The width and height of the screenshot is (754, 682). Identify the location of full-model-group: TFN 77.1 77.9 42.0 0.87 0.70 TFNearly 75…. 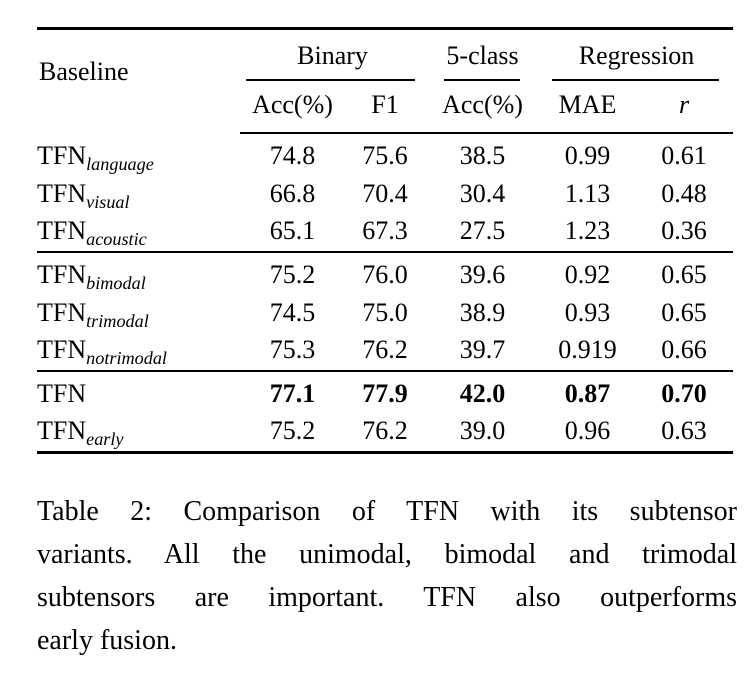
(385, 411).